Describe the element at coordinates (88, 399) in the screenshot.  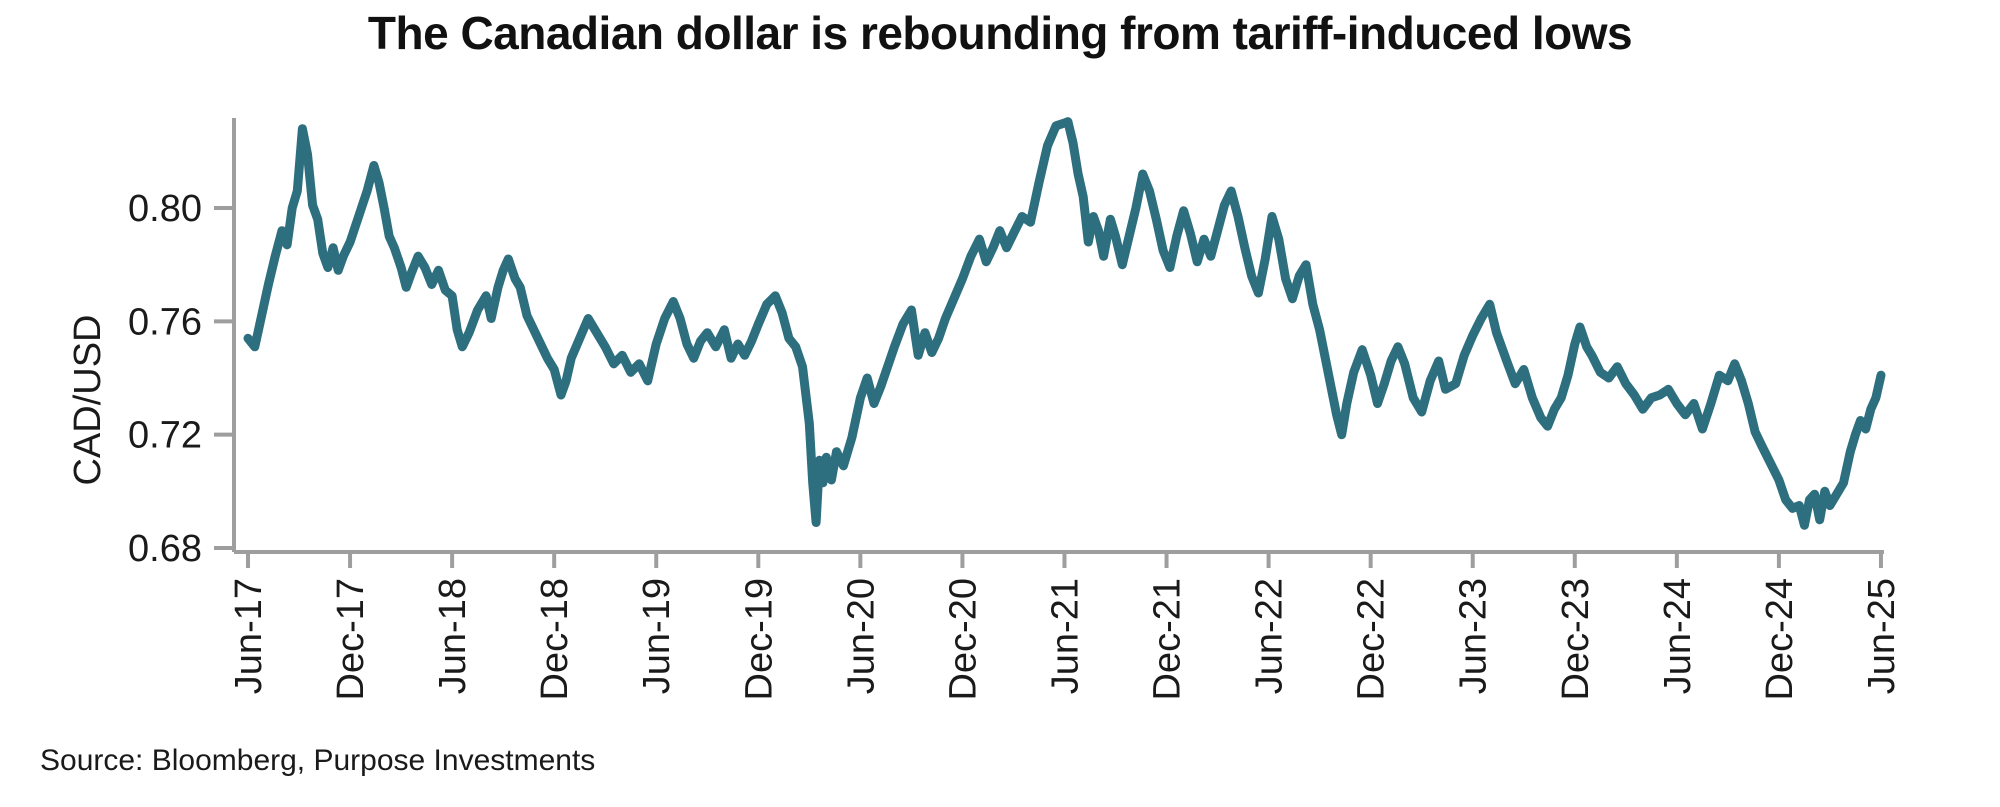
I see `y-axis-label: CAD/USD` at that location.